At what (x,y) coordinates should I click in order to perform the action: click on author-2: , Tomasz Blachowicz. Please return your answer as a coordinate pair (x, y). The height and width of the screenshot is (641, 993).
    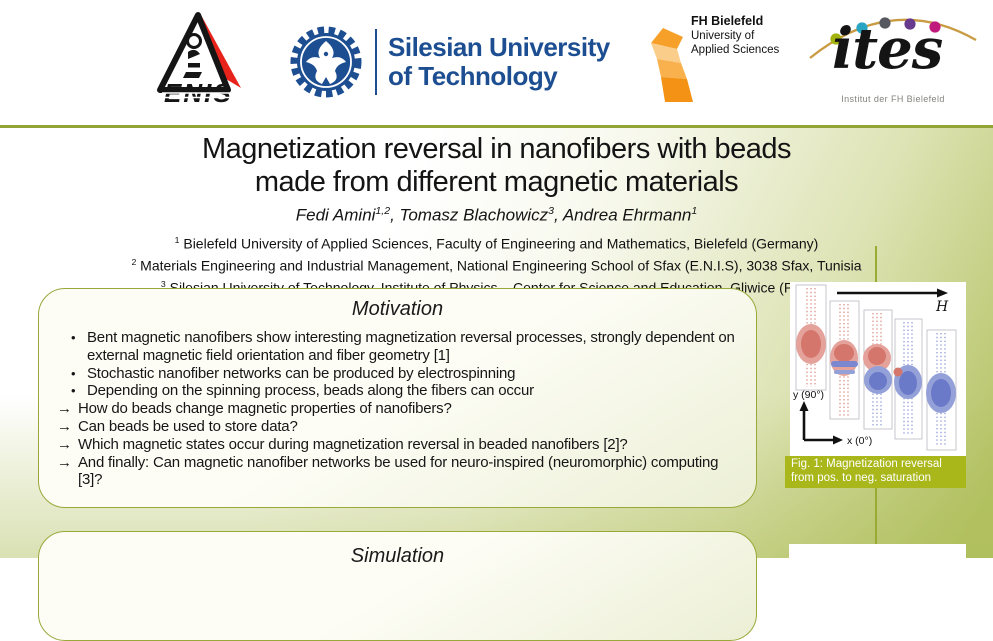
    Looking at the image, I should click on (469, 215).